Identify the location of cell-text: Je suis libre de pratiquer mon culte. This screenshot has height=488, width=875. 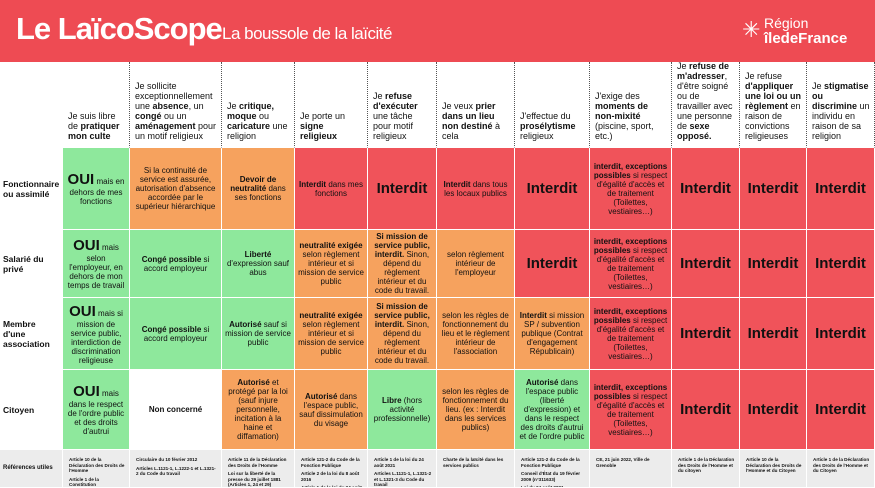
(96, 126).